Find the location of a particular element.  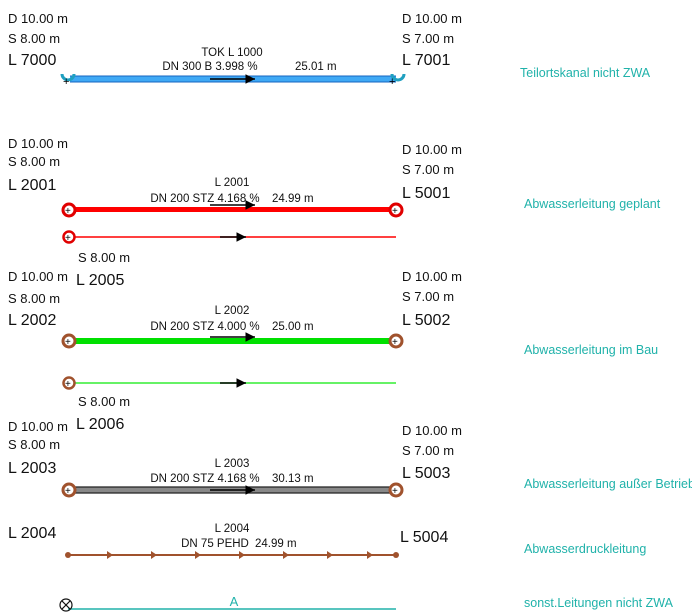

geplant-end-manhole-icon: + is located at coordinates (396, 210).